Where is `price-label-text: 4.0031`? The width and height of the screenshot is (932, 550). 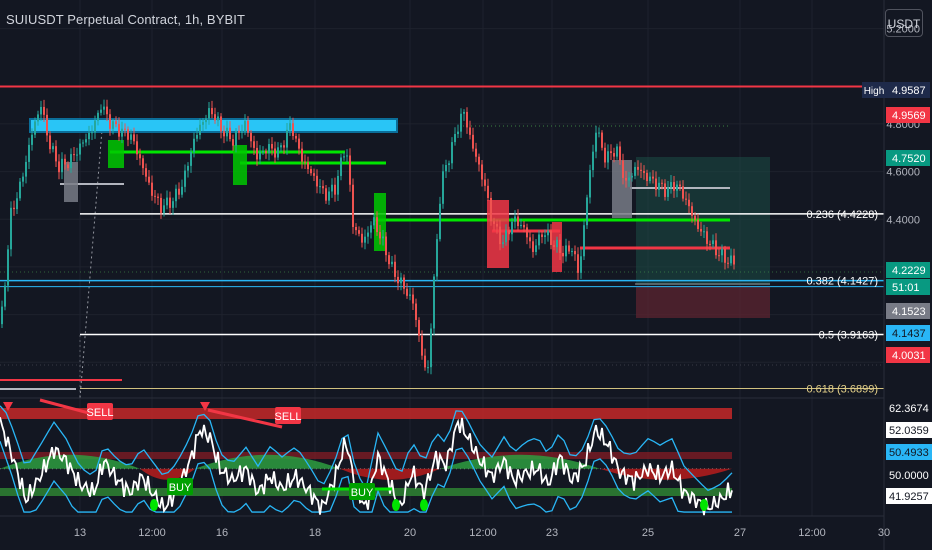 price-label-text: 4.0031 is located at coordinates (909, 356).